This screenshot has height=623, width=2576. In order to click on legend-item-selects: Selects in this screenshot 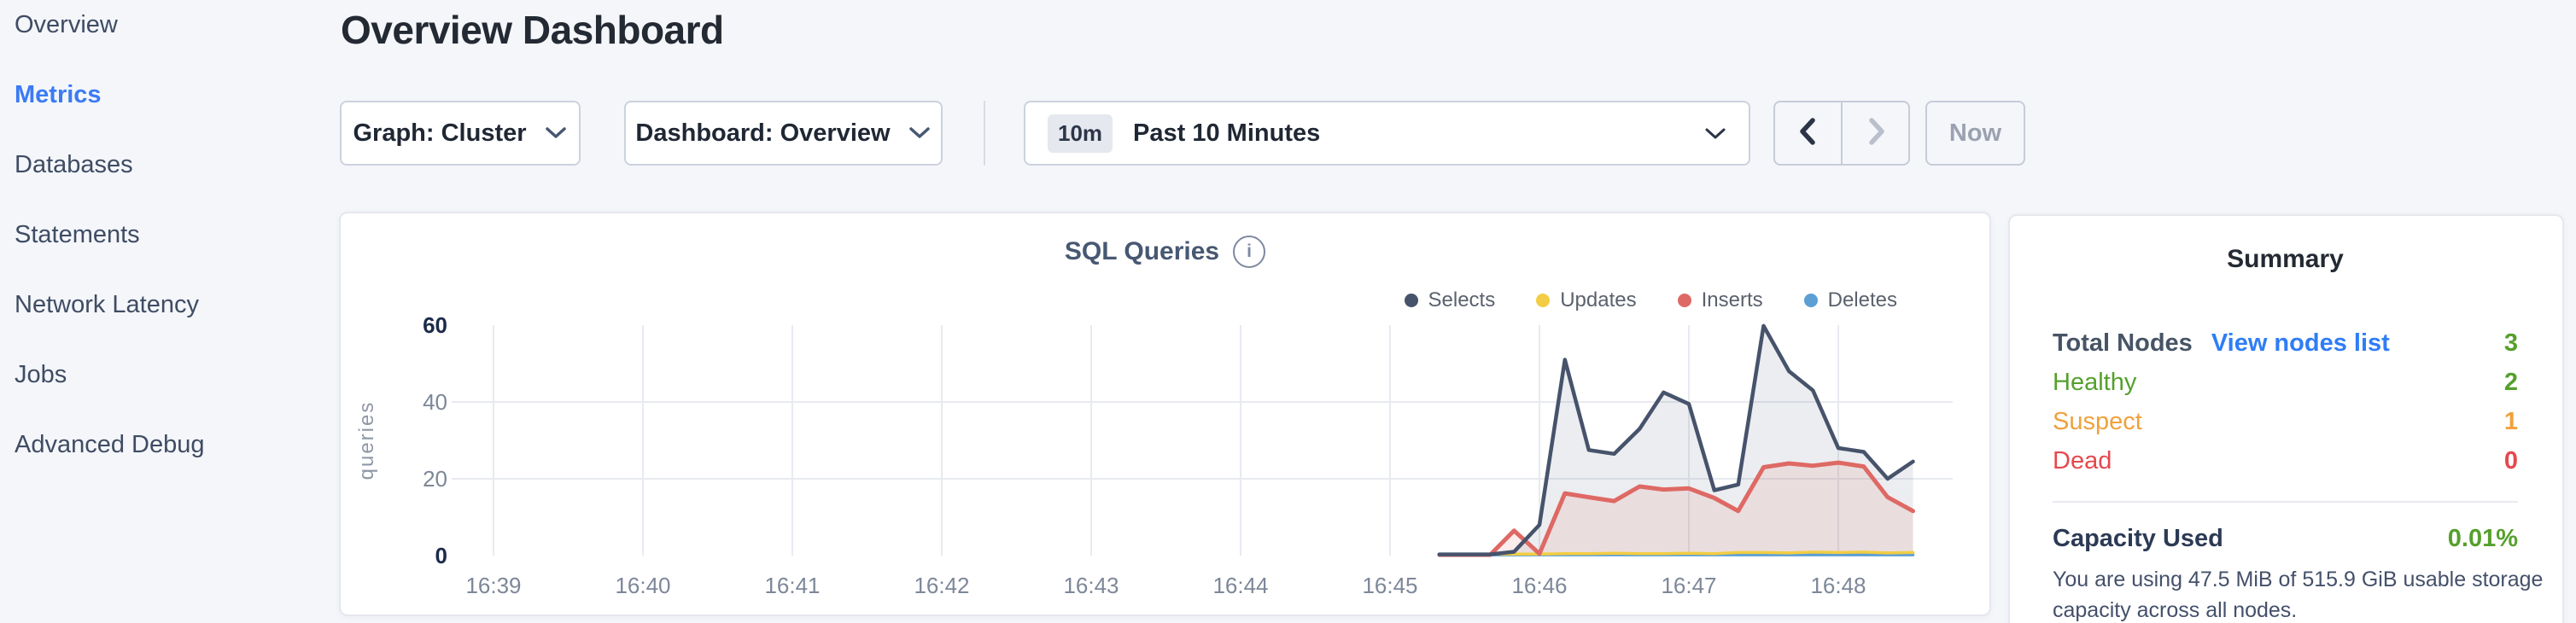, I will do `click(1450, 300)`.